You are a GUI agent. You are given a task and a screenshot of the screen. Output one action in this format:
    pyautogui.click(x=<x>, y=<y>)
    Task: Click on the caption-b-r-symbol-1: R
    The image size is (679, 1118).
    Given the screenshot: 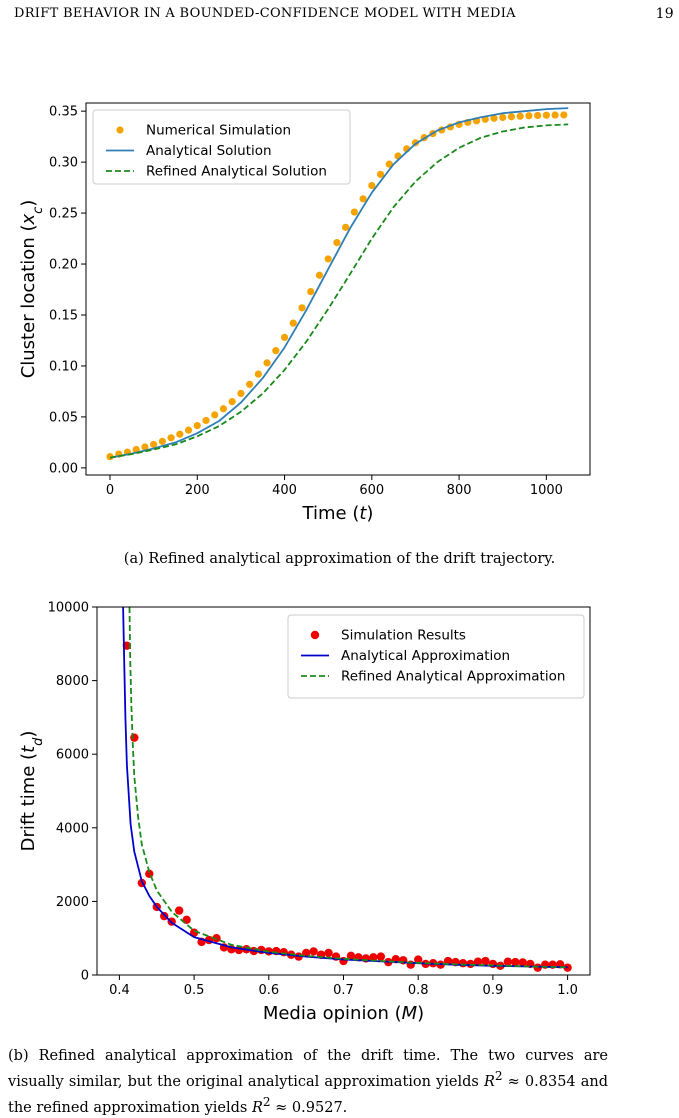 What is the action you would take?
    pyautogui.click(x=489, y=1081)
    